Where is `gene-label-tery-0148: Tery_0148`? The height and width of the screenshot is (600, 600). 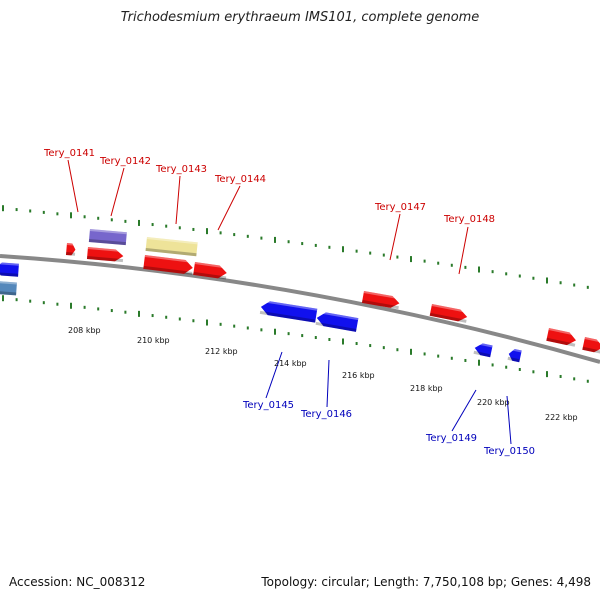 gene-label-tery-0148: Tery_0148 is located at coordinates (469, 219).